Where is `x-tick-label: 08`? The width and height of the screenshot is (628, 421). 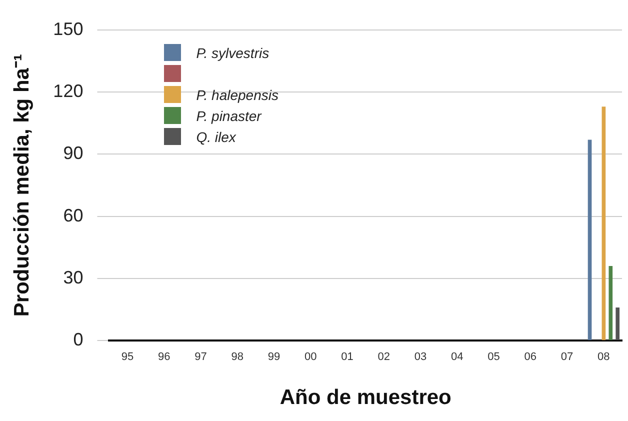
x-tick-label: 08 is located at coordinates (604, 357).